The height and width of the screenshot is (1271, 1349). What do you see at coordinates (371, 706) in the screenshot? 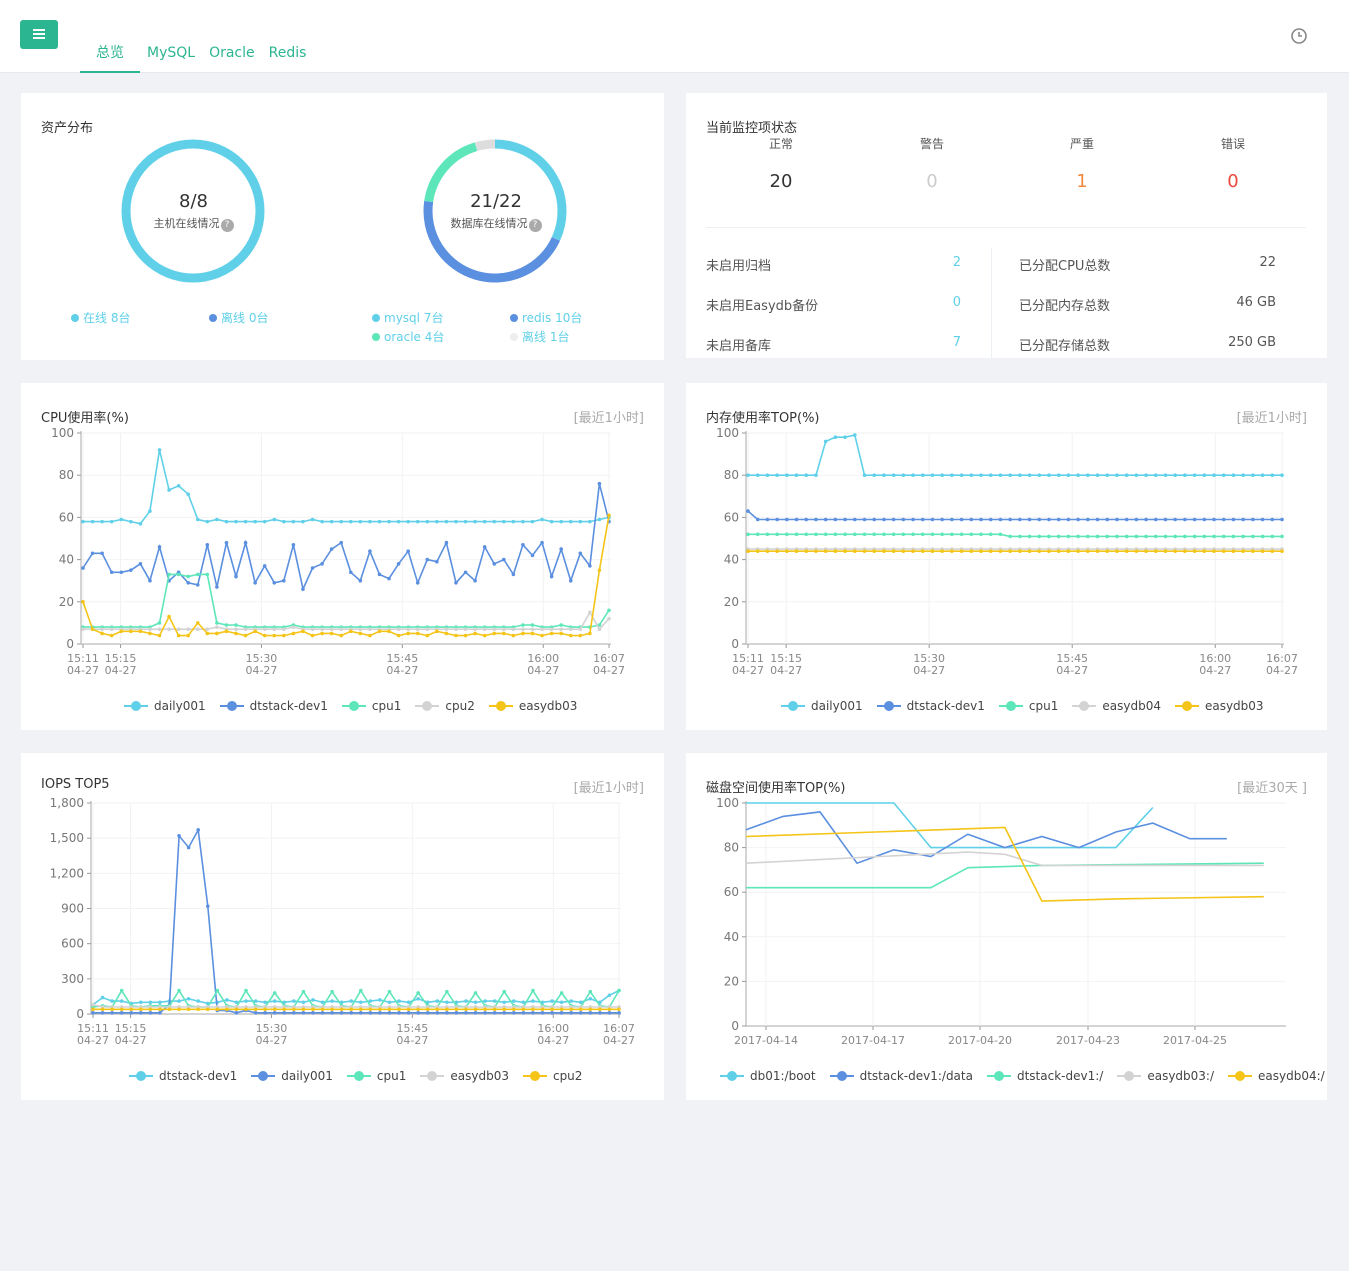
I see `legend-item: cpu1` at bounding box center [371, 706].